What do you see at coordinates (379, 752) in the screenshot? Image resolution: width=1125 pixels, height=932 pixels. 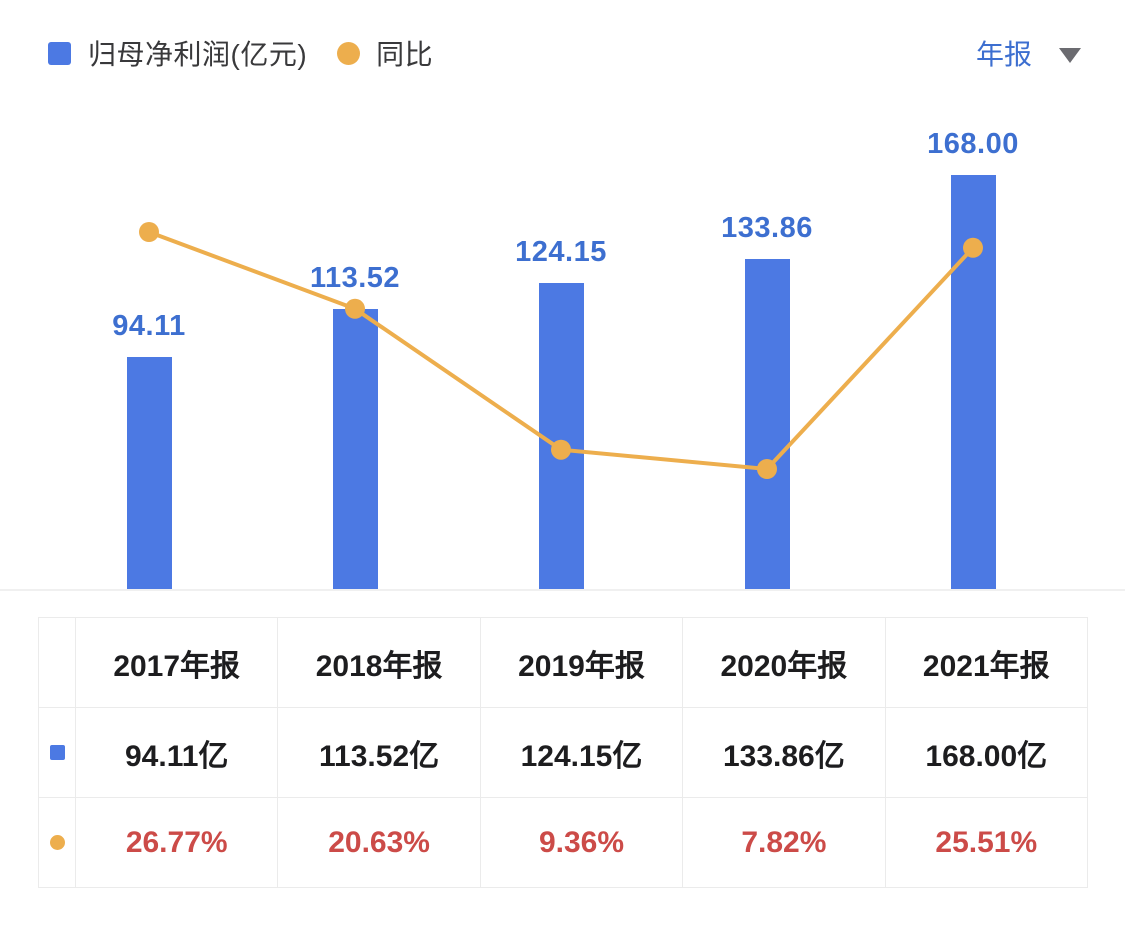 I see `net-profit-value-cell: 113.52亿` at bounding box center [379, 752].